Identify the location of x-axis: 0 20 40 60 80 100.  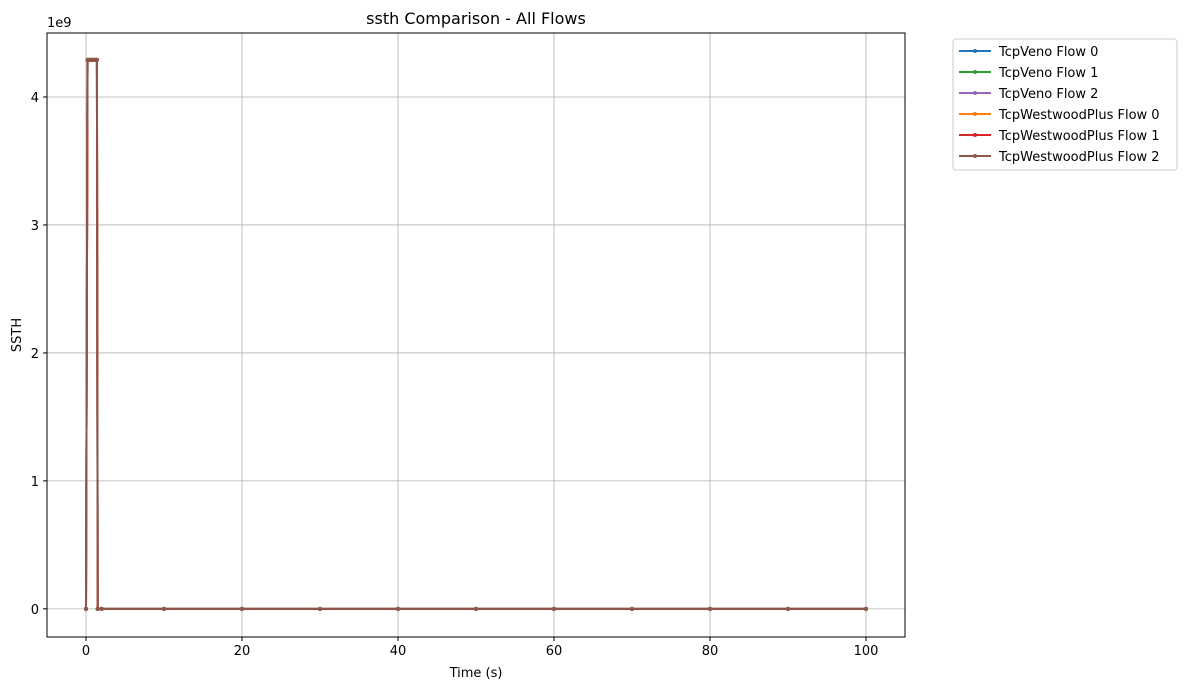
(480, 648).